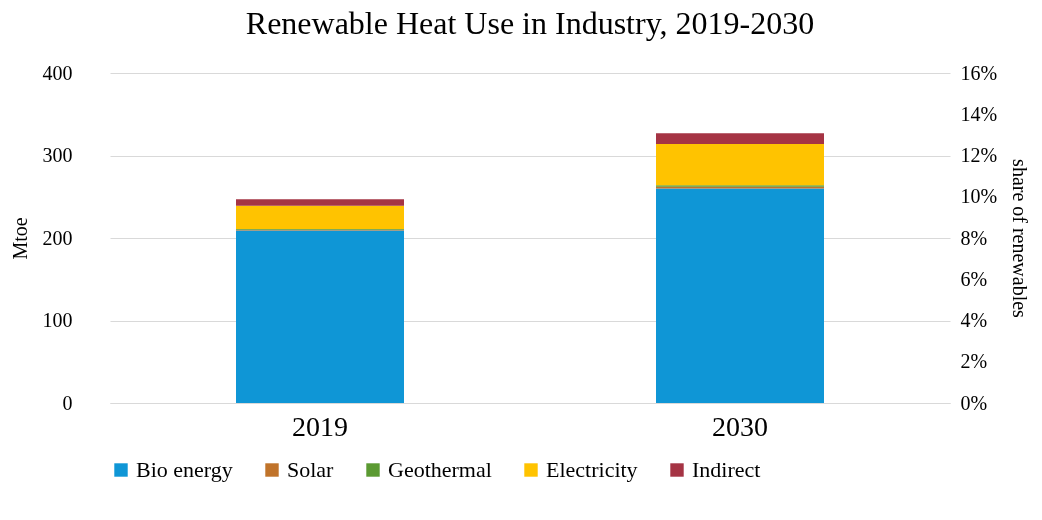  Describe the element at coordinates (184, 469) in the screenshot. I see `legend-label: Bio energy` at that location.